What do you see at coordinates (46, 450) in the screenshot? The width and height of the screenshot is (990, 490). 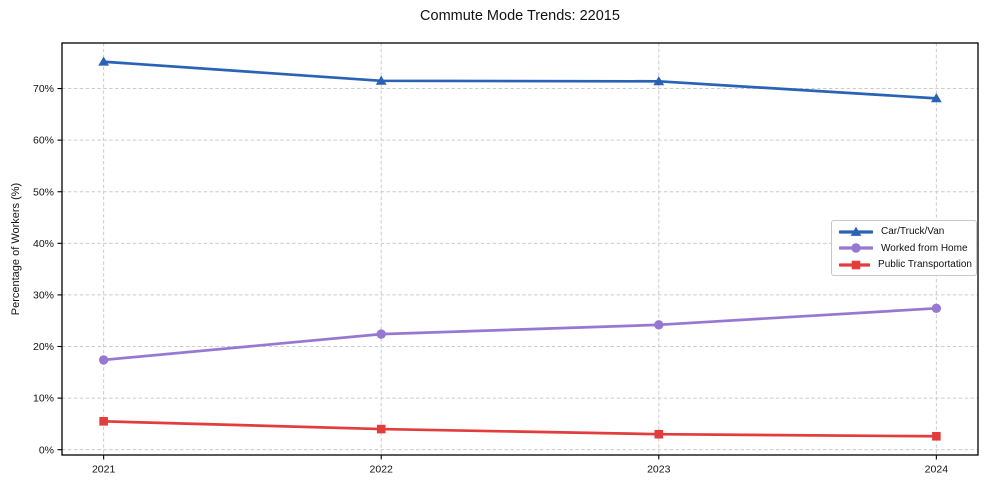 I see `y-tick-label: 0%` at bounding box center [46, 450].